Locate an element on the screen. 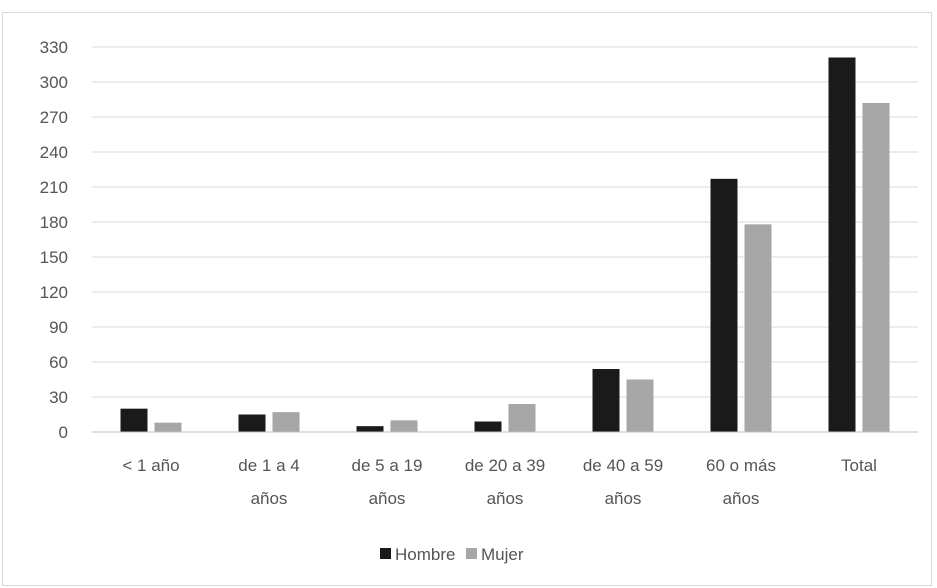  x-category-label: 60 o más is located at coordinates (741, 465).